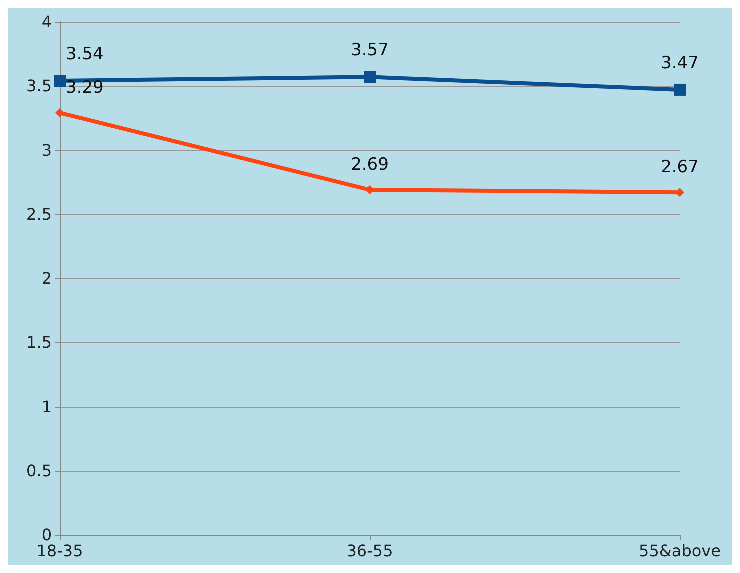 This screenshot has height=573, width=740. I want to click on y-tick-label: 0, so click(47, 535).